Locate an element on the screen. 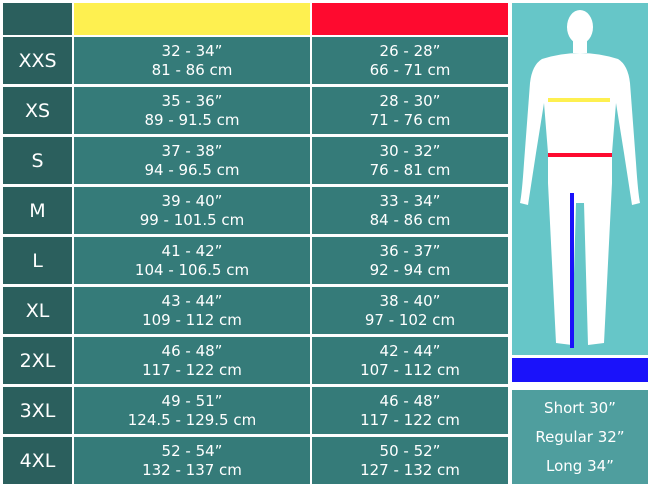 The height and width of the screenshot is (488, 650). waist-cm: 117 - 122 cm is located at coordinates (410, 419).